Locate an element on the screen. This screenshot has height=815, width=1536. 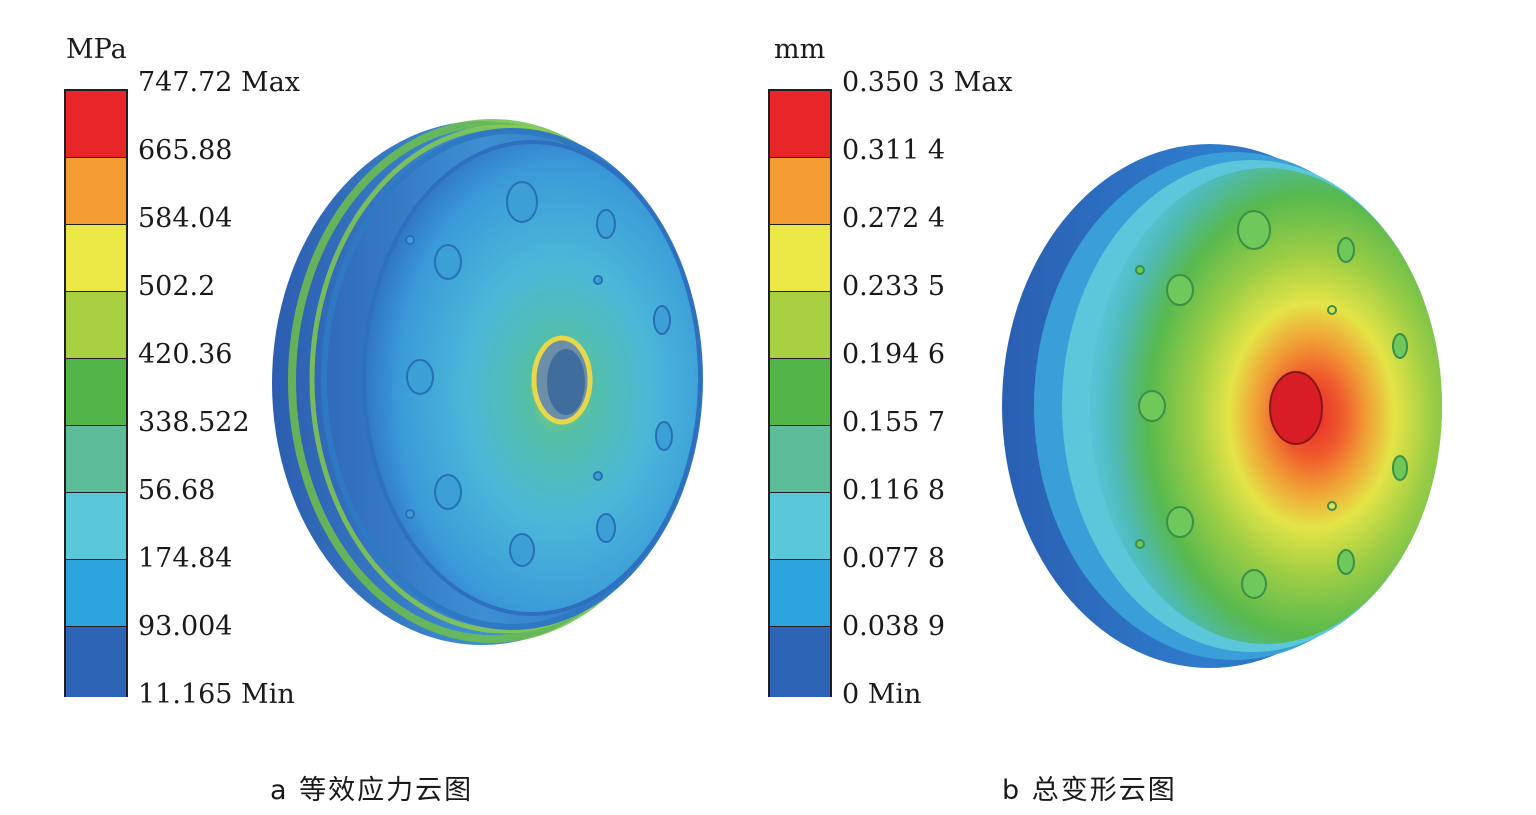
stress-tick-label: 174.84 is located at coordinates (185, 558).